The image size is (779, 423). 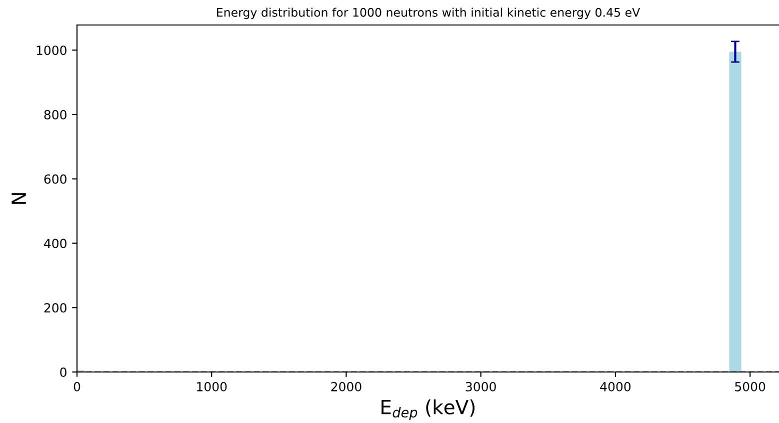 I want to click on x-axis-title: E$_{dep}$ (keV), so click(x=428, y=409).